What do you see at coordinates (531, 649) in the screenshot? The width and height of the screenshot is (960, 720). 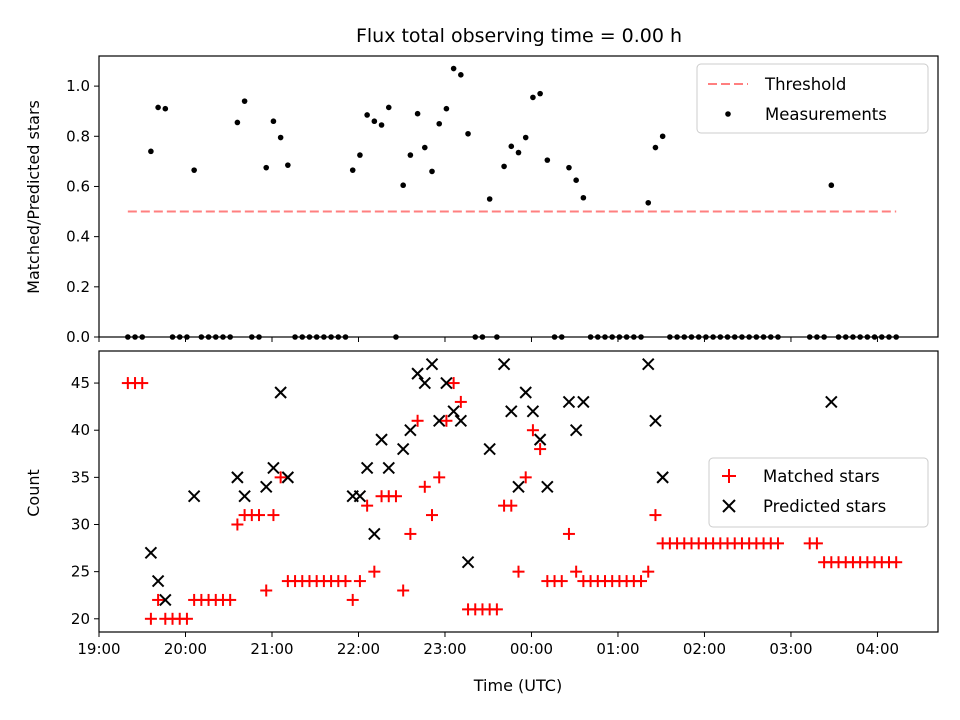 I see `bottom-x-tick-label: 00:00` at bounding box center [531, 649].